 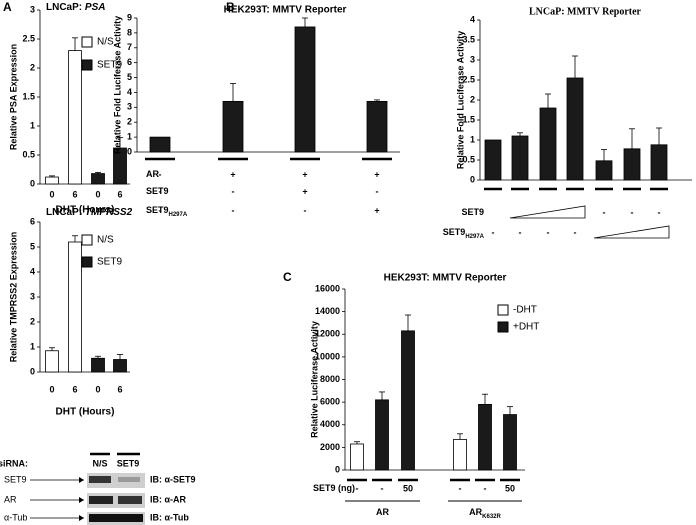 I want to click on group-label-sub: K632R, so click(x=491, y=517).